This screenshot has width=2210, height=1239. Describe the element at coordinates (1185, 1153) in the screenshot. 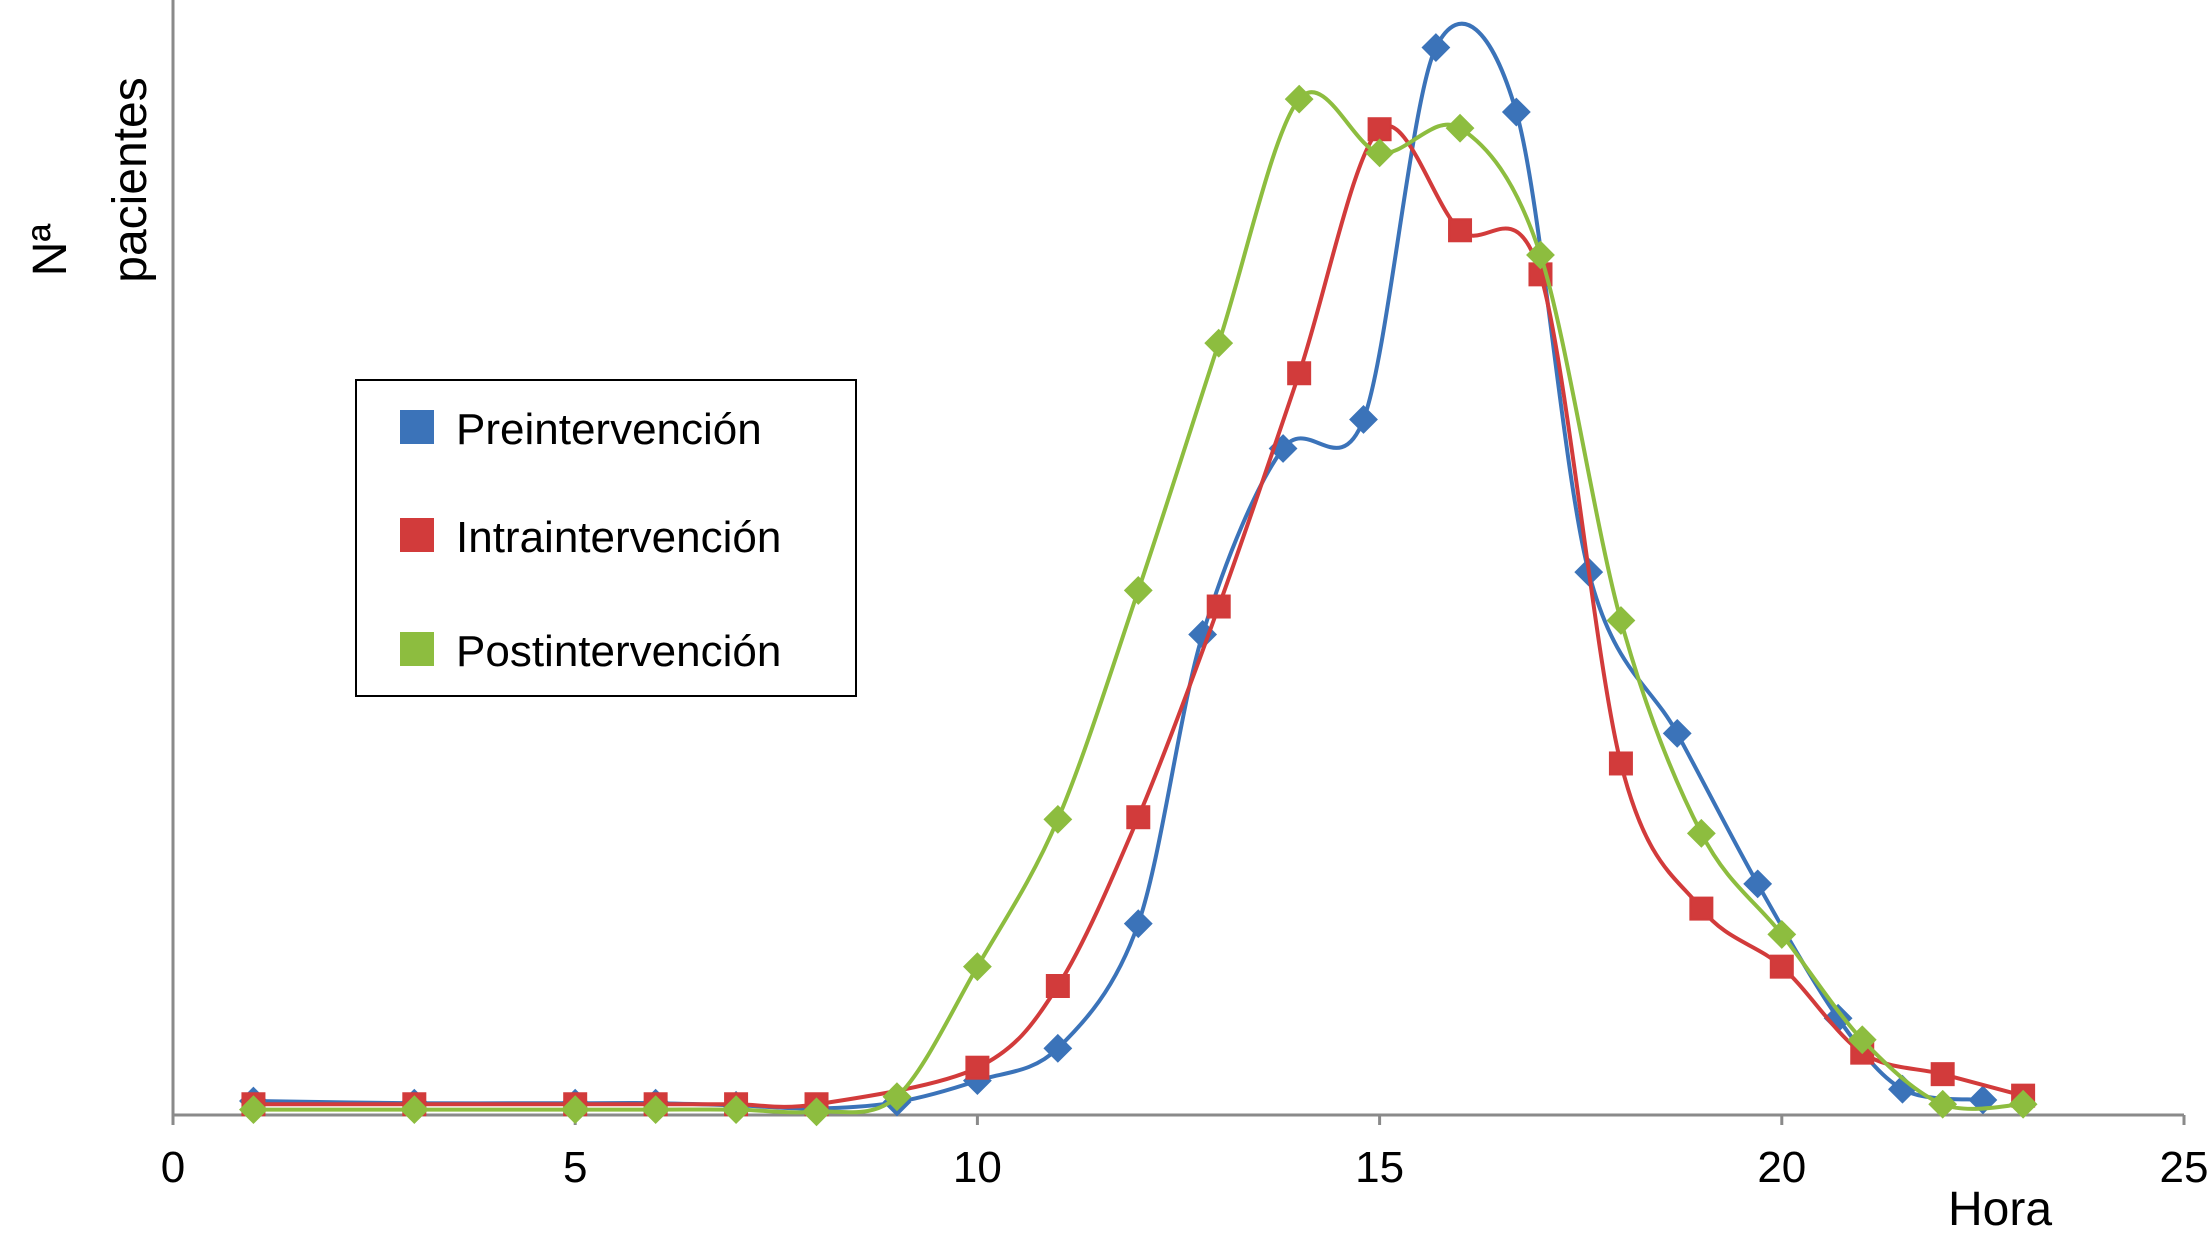

I see `x-ticks: 0 5 10 15 20 25` at that location.